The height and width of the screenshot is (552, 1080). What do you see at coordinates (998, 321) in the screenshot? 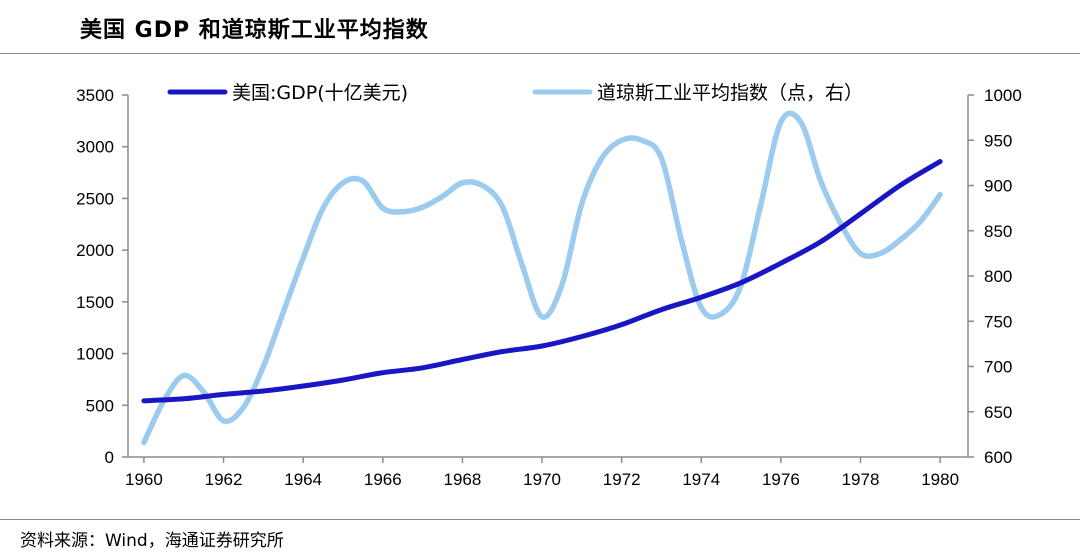
I see `right-y-tick-label: 750` at bounding box center [998, 321].